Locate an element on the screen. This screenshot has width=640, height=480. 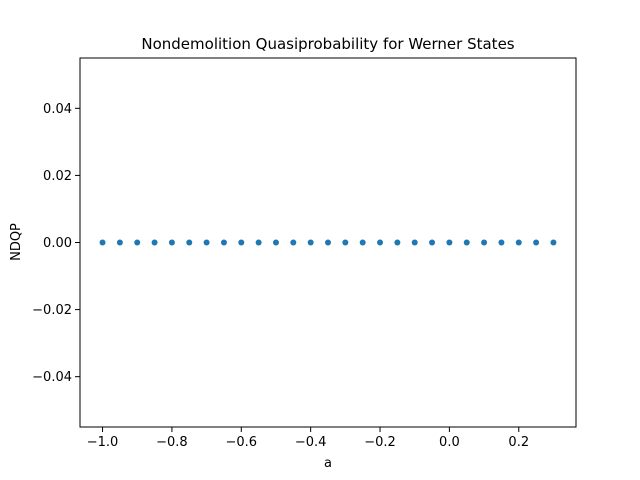
y-tick-label: 0.00 is located at coordinates (57, 243).